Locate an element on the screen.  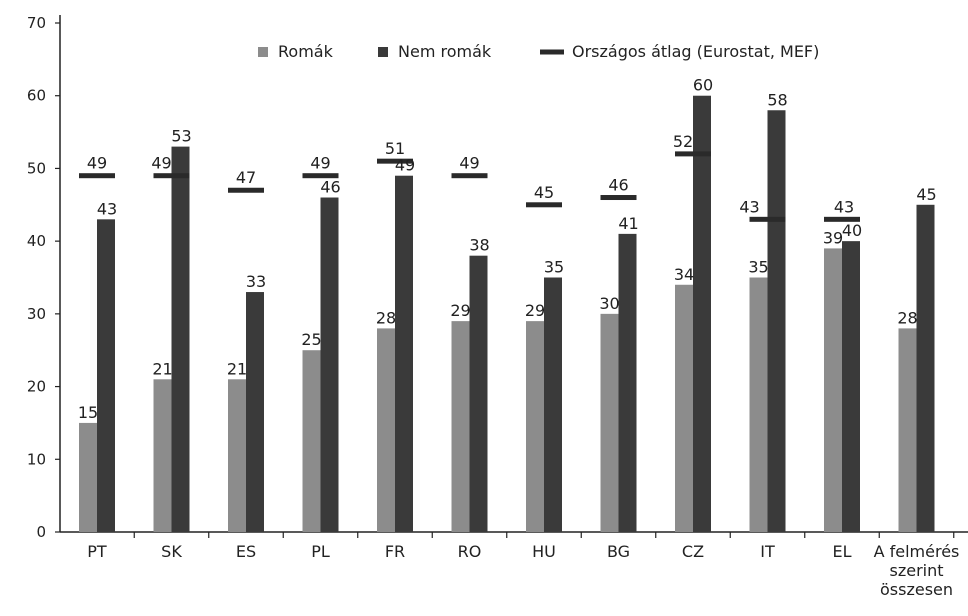
data-label-non-roma: 53 is located at coordinates (181, 136).